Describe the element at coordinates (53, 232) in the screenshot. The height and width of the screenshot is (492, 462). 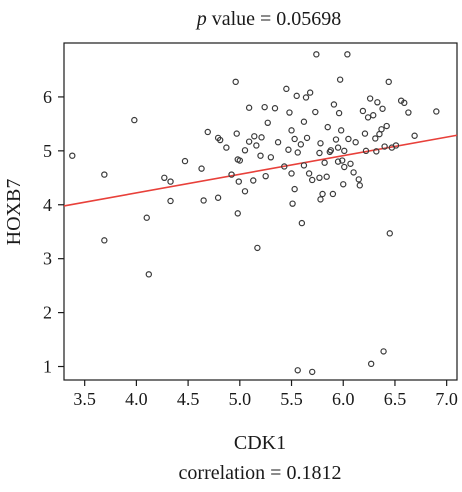
I see `y-axis-ticks: 1 2 3 4 5 6` at that location.